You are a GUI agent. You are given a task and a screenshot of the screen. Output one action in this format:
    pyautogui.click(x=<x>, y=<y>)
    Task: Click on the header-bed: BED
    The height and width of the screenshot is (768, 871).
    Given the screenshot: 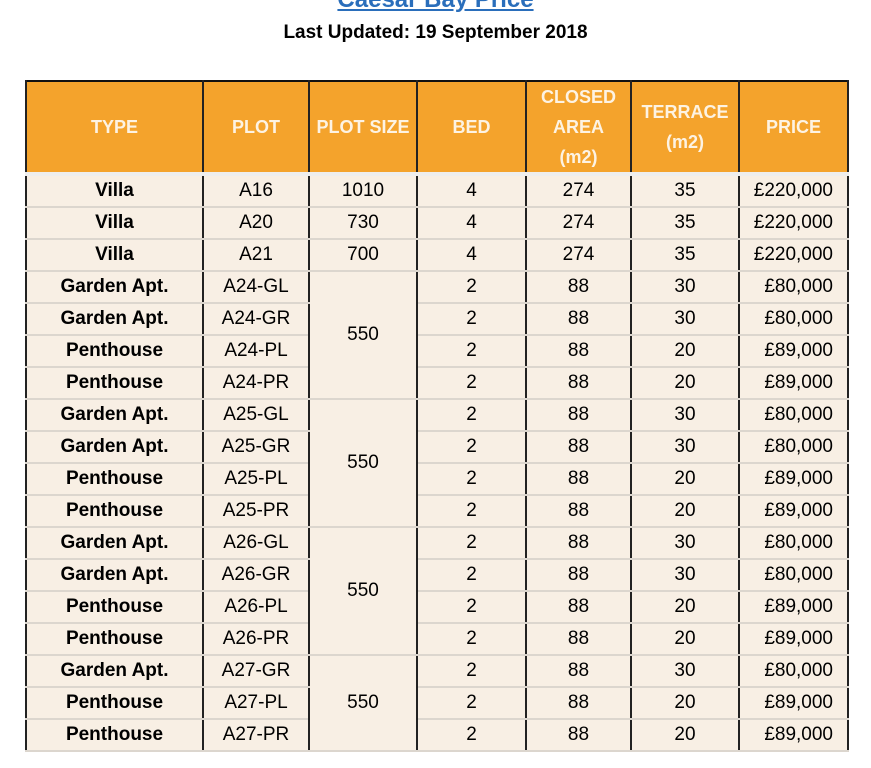 What is the action you would take?
    pyautogui.click(x=471, y=128)
    